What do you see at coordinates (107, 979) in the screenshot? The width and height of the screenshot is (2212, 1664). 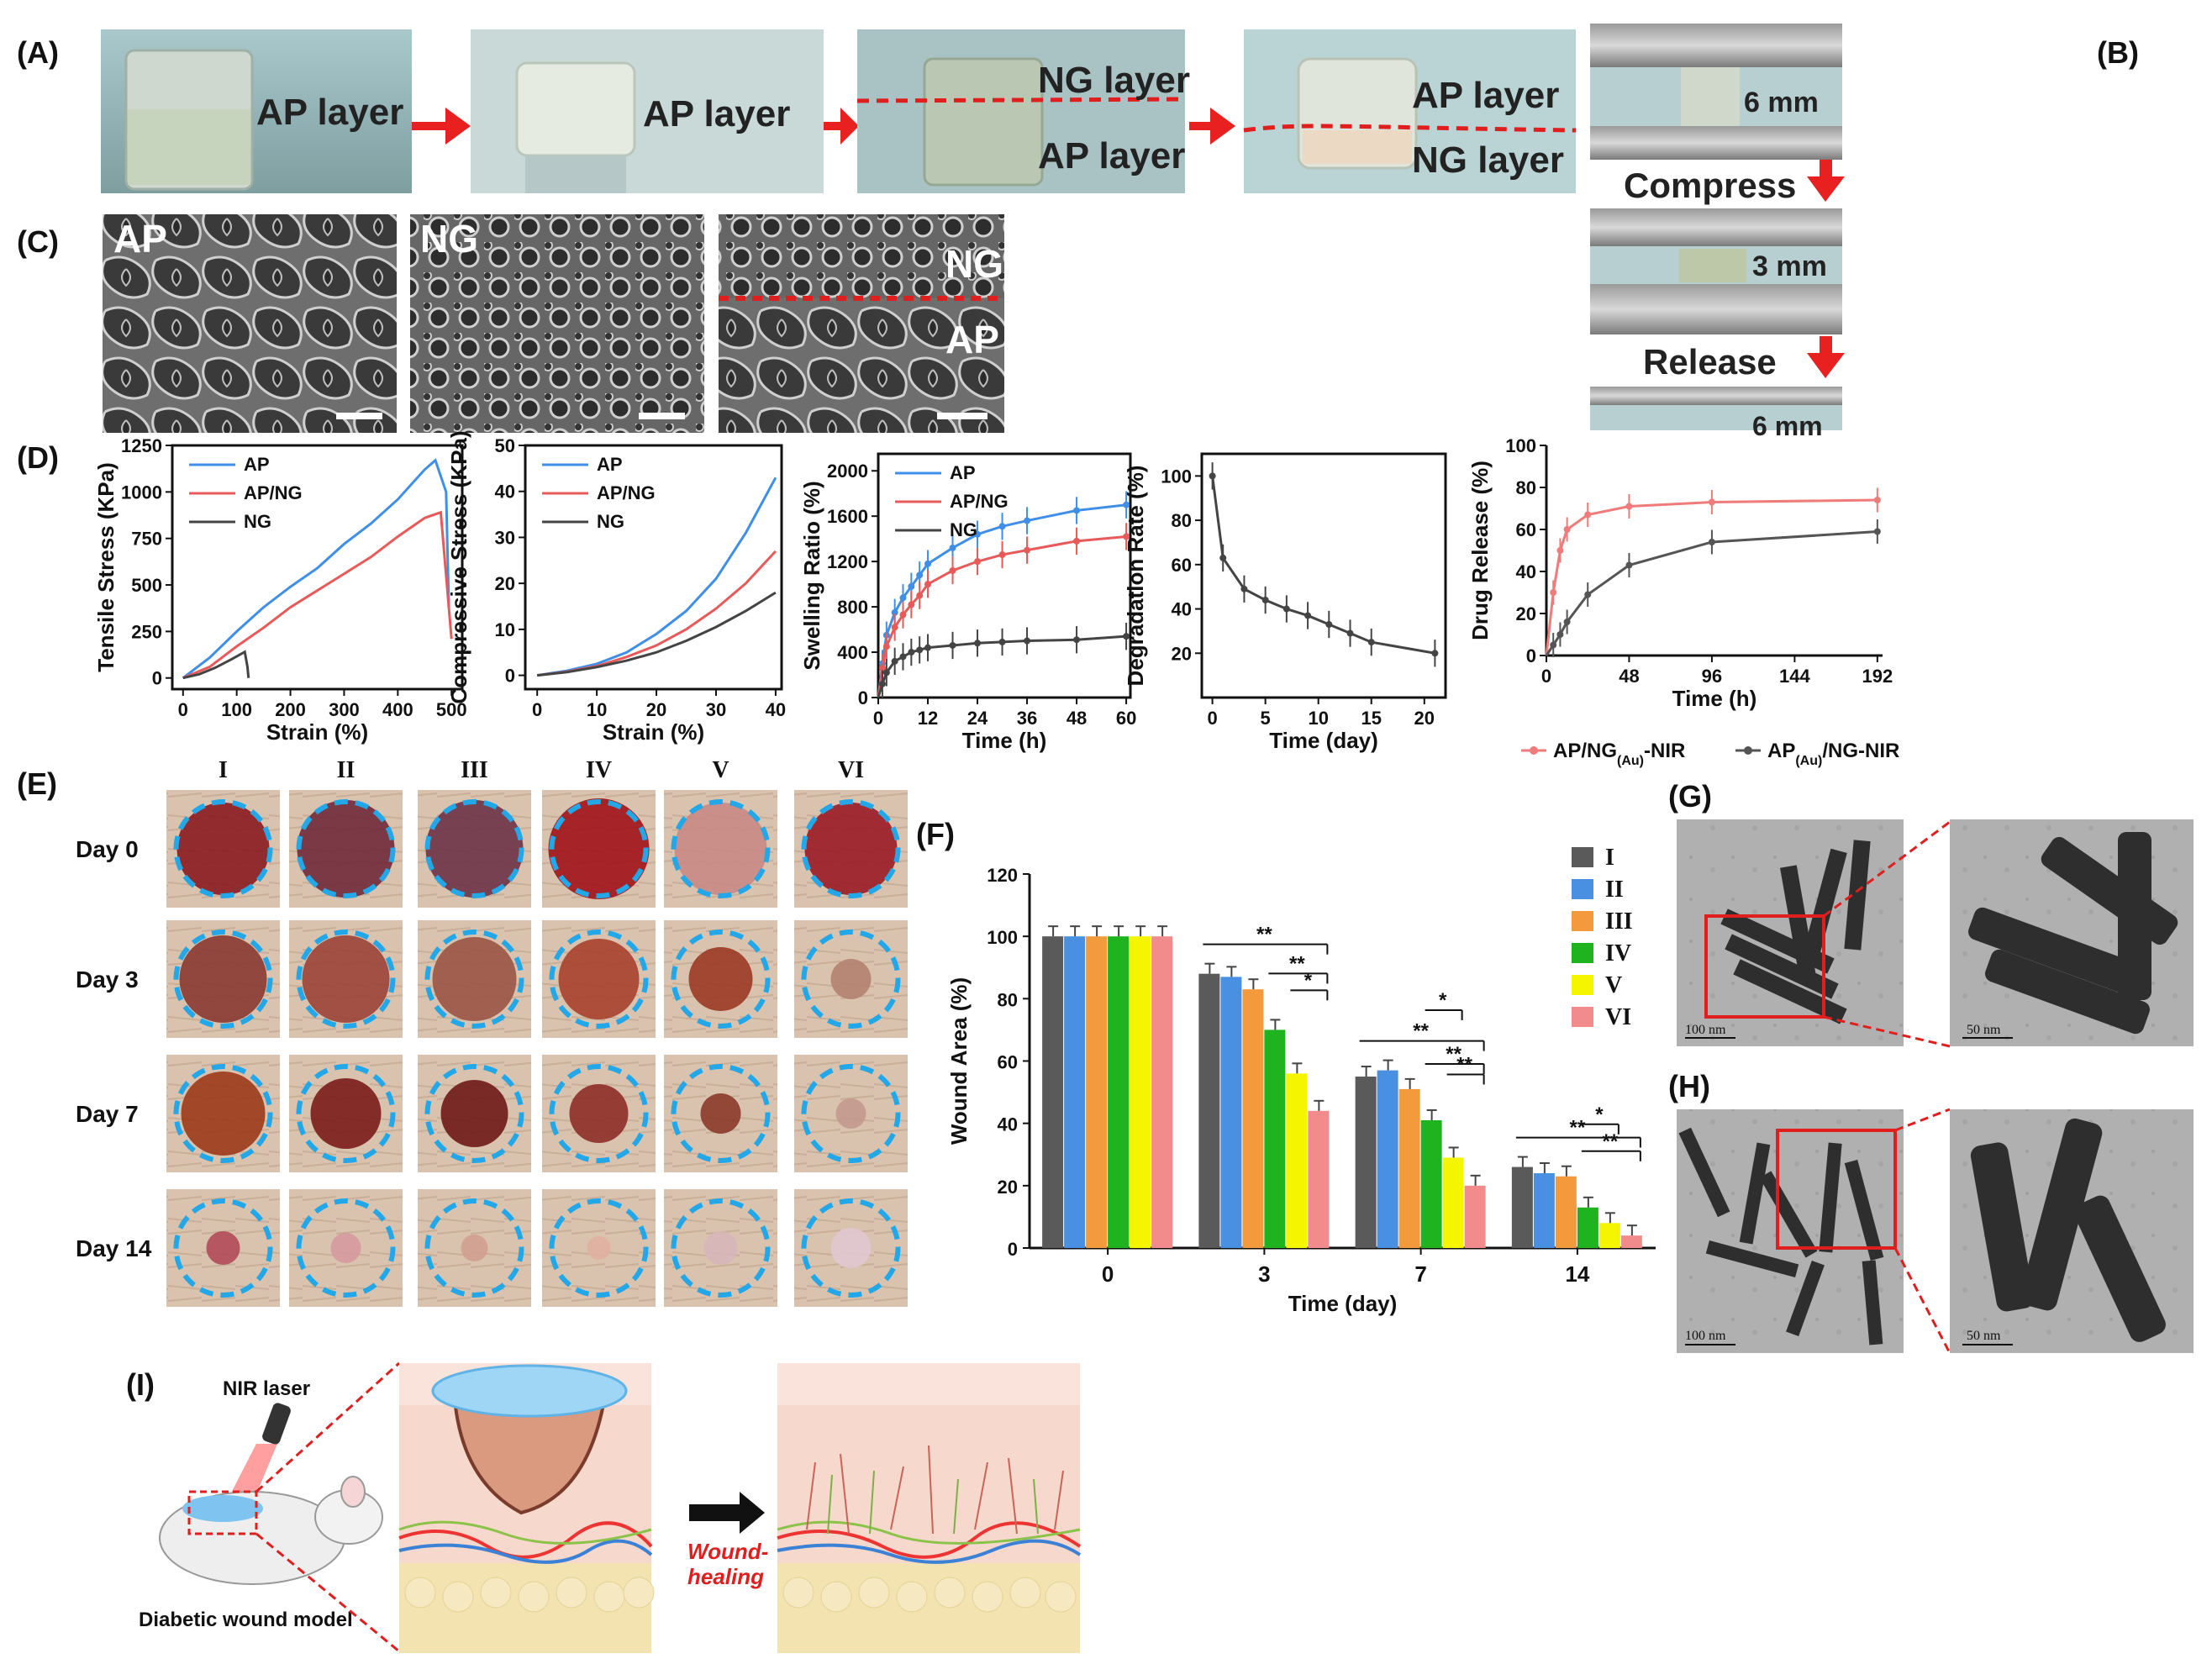 I see `day-label-1: Day 3` at bounding box center [107, 979].